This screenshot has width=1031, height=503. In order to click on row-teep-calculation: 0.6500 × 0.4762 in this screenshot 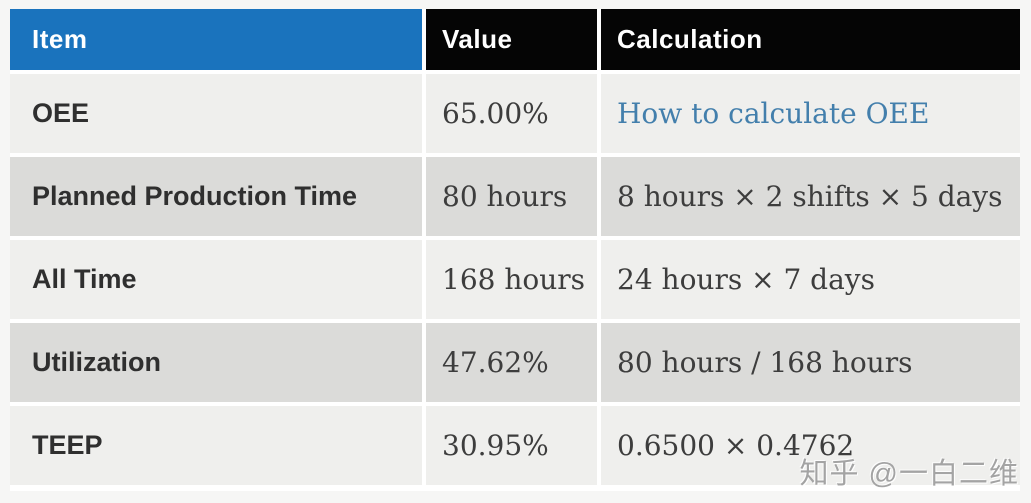, I will do `click(810, 445)`.